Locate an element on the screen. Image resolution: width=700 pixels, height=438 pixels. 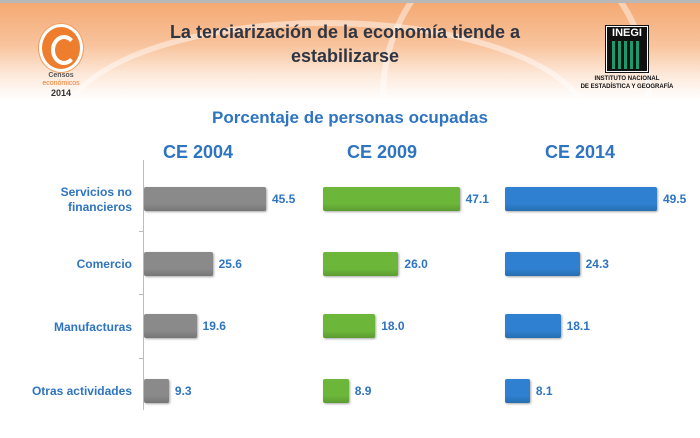
logo-year: 2014 is located at coordinates (61, 93).